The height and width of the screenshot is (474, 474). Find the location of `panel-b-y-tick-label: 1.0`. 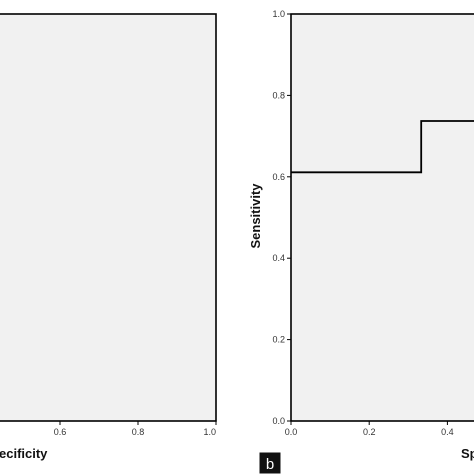

panel-b-y-tick-label: 1.0 is located at coordinates (278, 14).